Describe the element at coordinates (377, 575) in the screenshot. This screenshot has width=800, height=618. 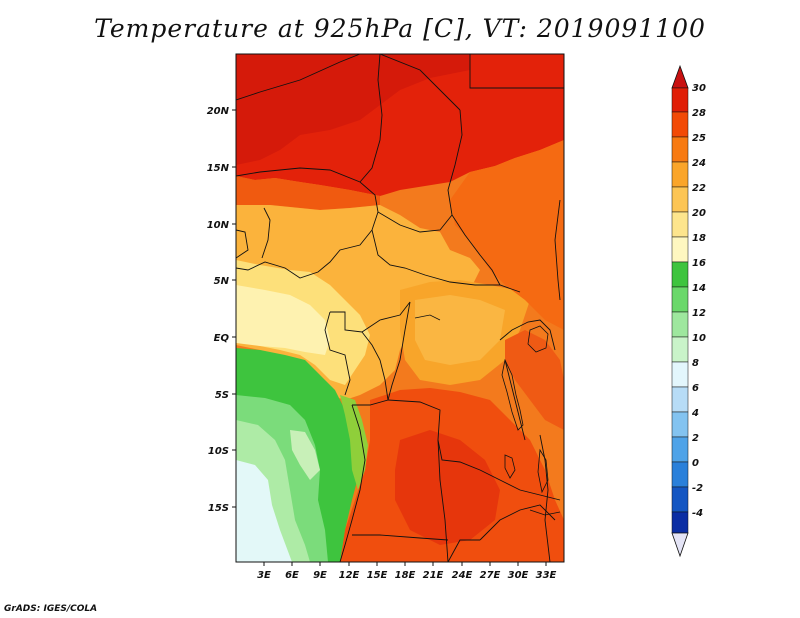
I see `lon-label: 15E` at that location.